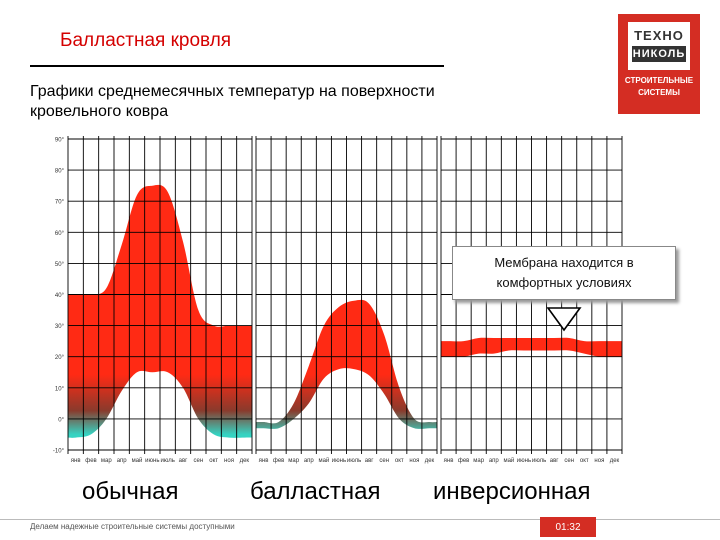 Image resolution: width=720 pixels, height=540 pixels. What do you see at coordinates (59, 452) in the screenshot?
I see `y-tick-label: -10°` at bounding box center [59, 452].